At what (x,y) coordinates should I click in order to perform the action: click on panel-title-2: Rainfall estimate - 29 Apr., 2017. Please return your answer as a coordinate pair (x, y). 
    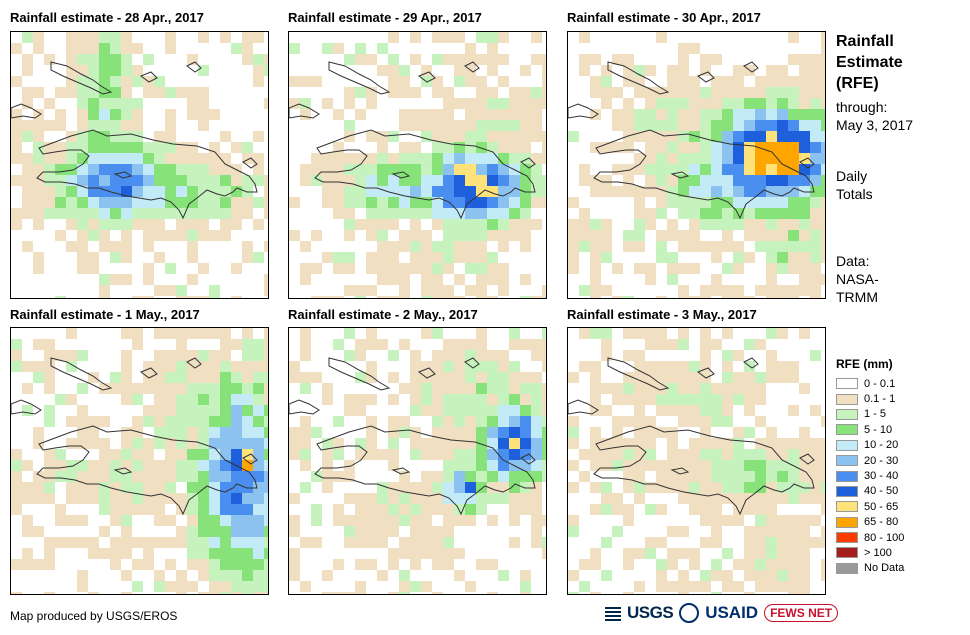
    Looking at the image, I should click on (385, 17).